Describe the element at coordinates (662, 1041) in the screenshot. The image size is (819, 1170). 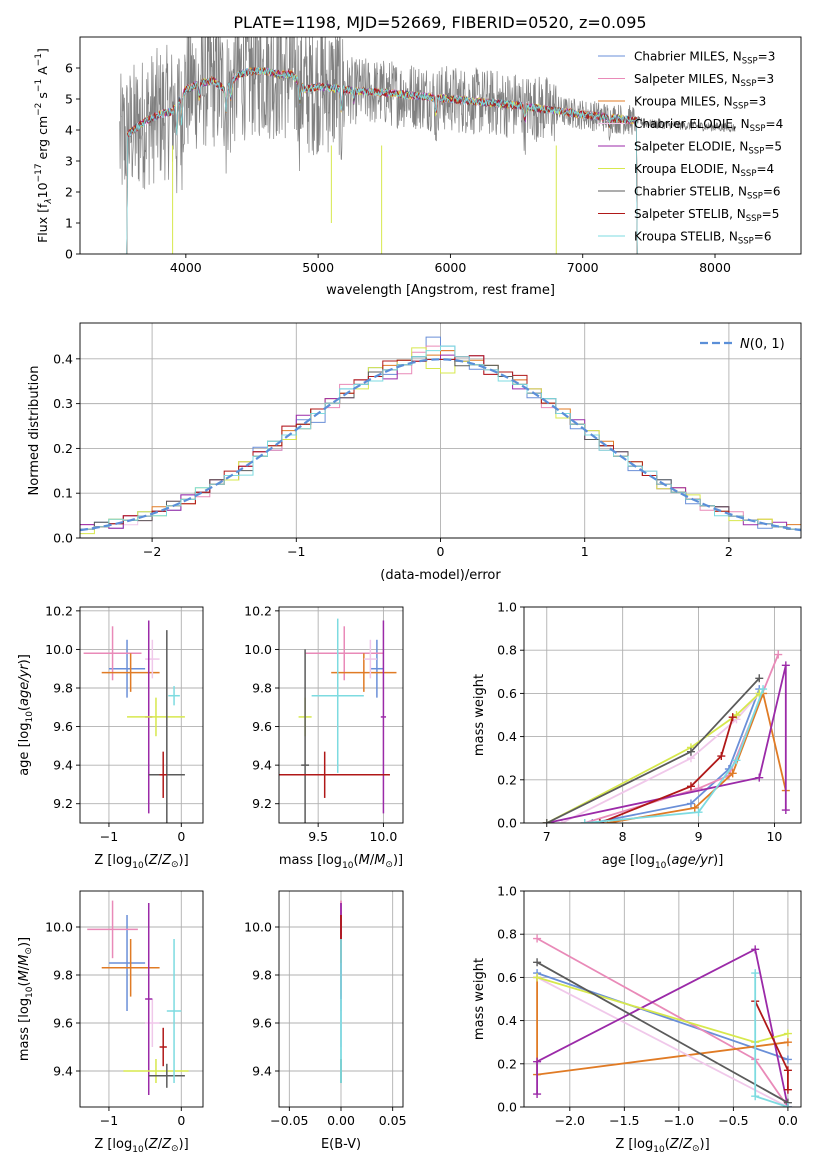
I see `mwz-line-chabrier_elodie` at that location.